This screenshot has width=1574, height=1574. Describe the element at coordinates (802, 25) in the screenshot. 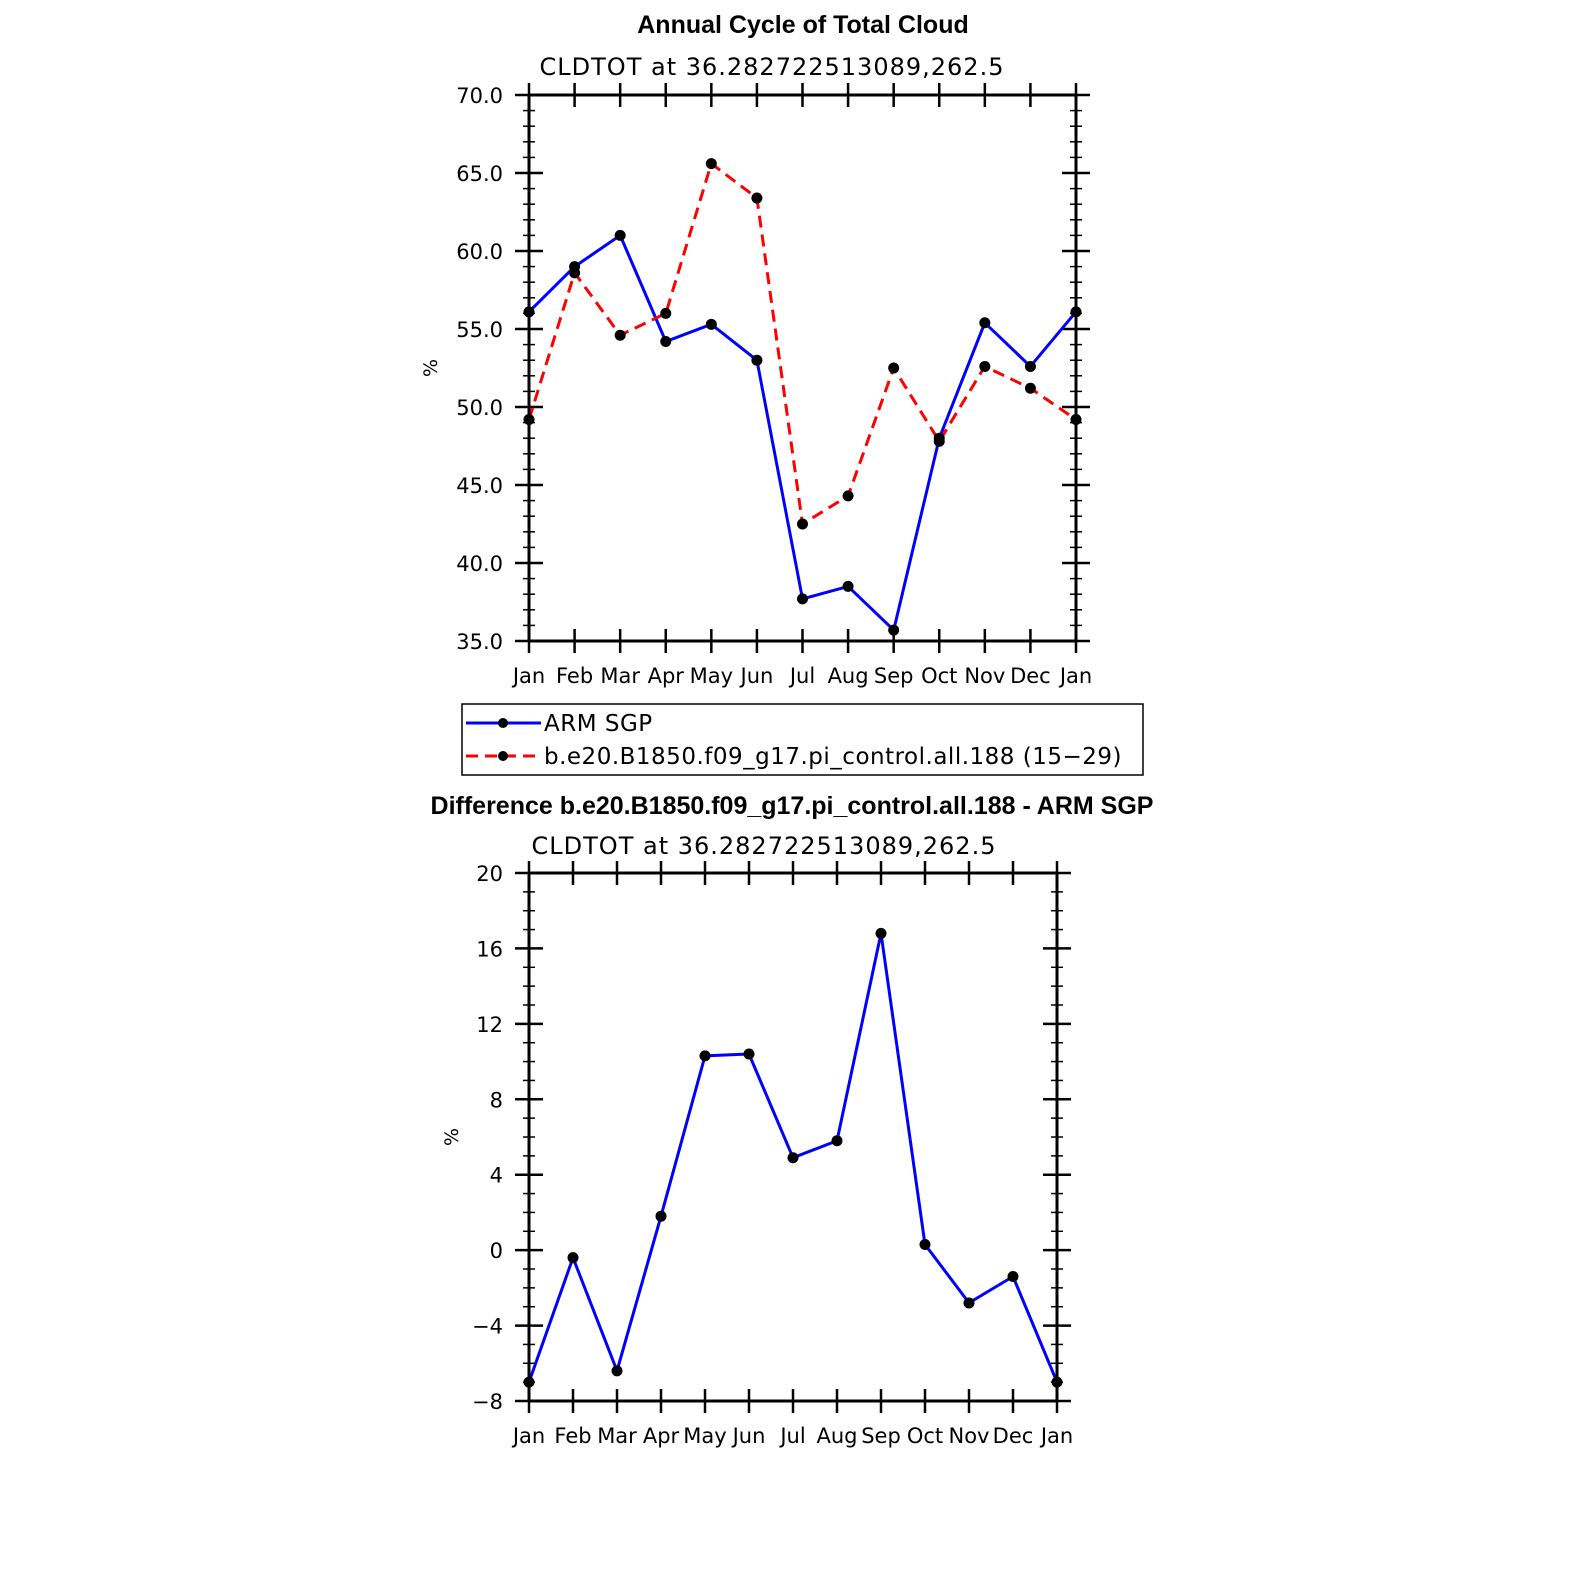

I see `chart-title: Annual Cycle of Total Cloud` at that location.